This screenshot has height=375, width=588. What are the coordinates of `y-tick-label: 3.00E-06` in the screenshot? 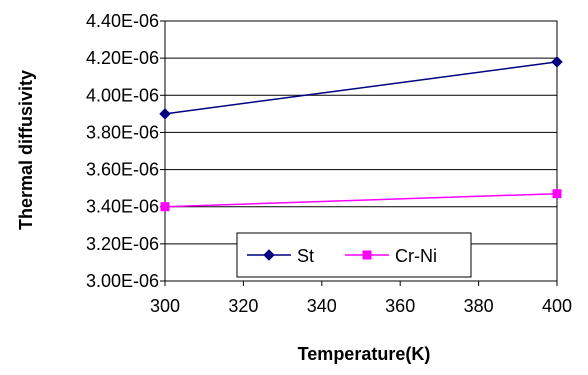 It's located at (122, 281).